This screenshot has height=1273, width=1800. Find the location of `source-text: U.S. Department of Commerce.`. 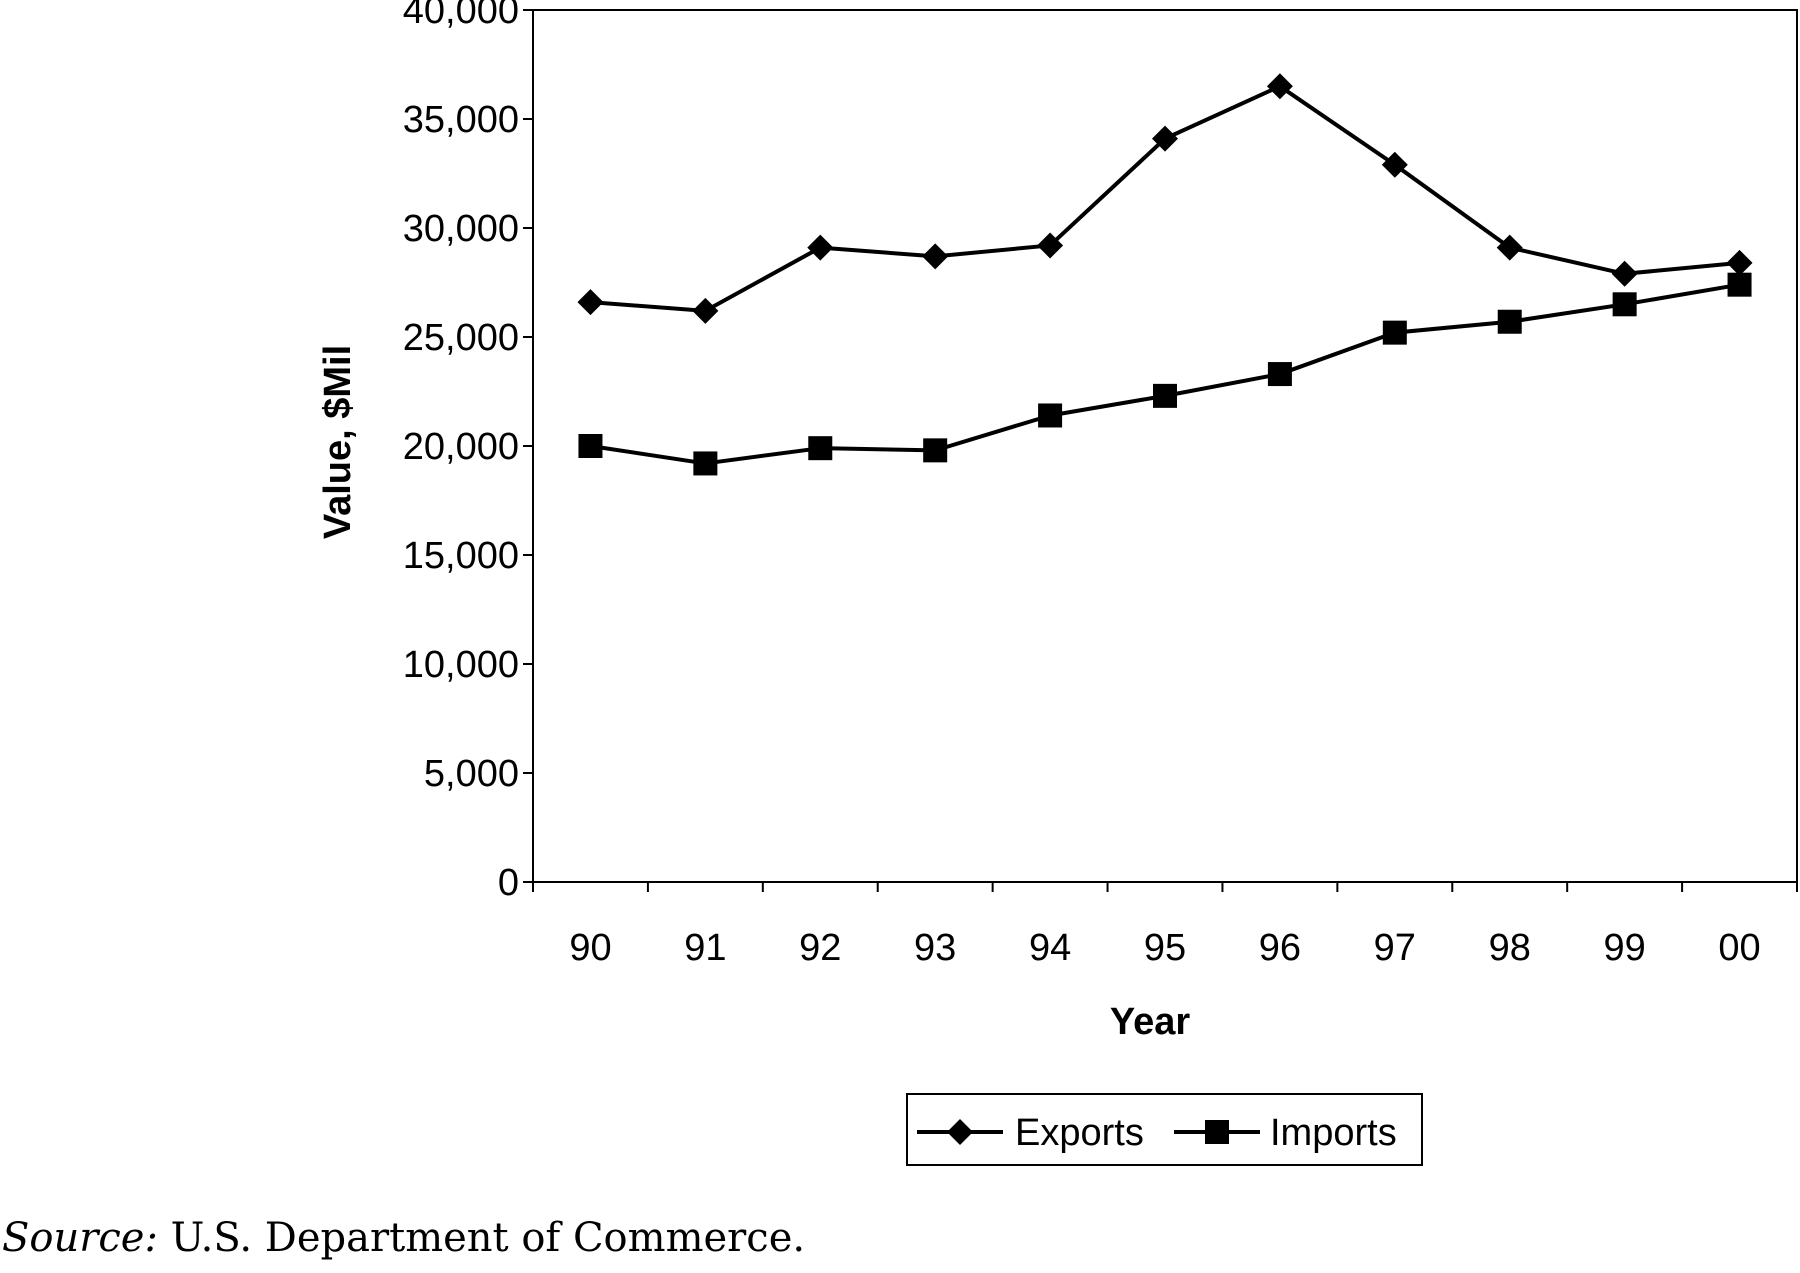

source-text: U.S. Department of Commerce. is located at coordinates (488, 1238).